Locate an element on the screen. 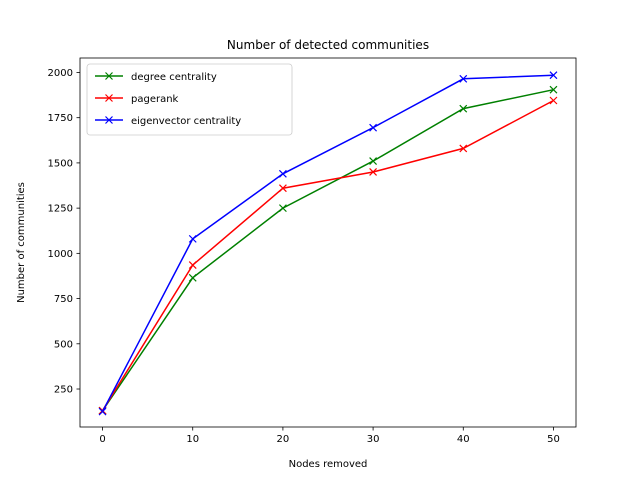  y-tick-label: 1250 is located at coordinates (60, 209).